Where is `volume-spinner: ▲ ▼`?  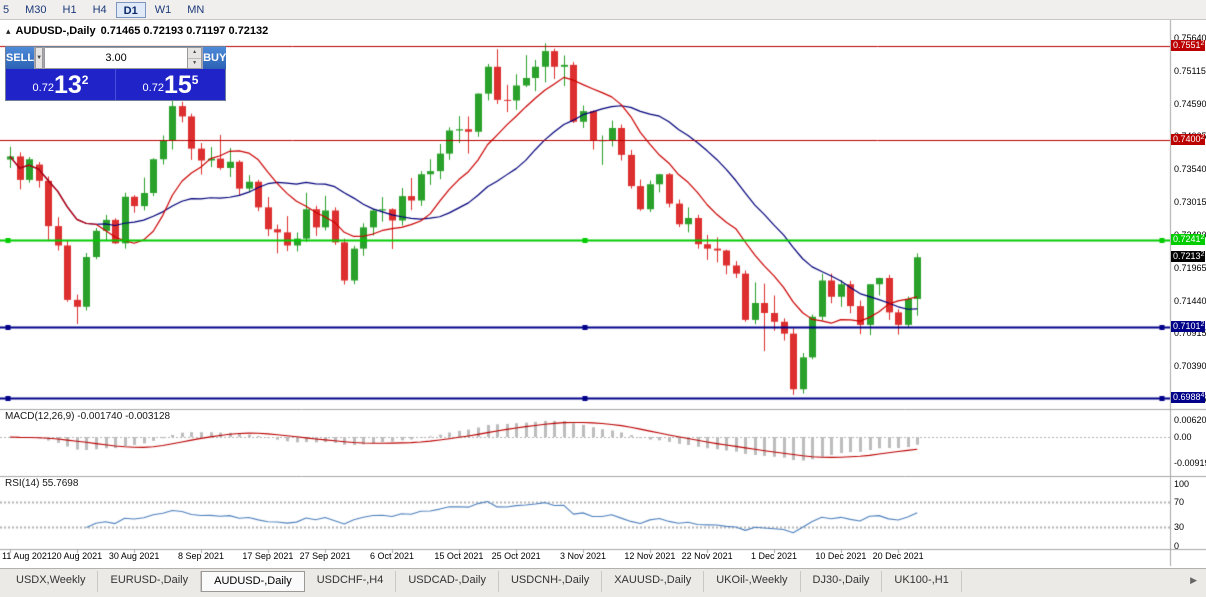 volume-spinner: ▲ ▼ is located at coordinates (194, 58).